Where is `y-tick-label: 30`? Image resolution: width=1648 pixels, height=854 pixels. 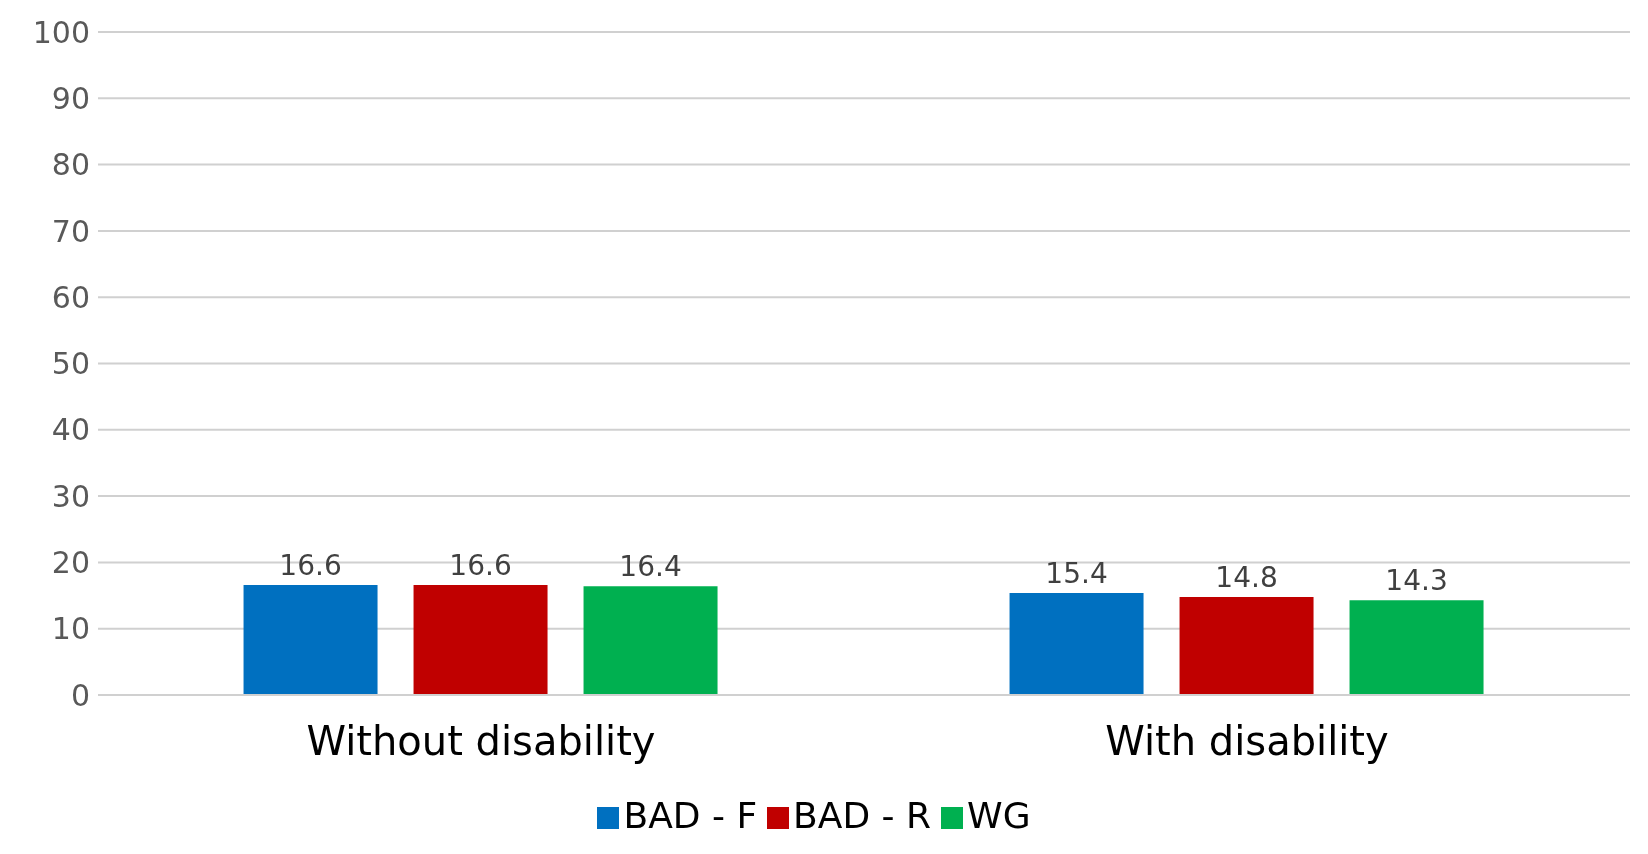
y-tick-label: 30 is located at coordinates (70, 496).